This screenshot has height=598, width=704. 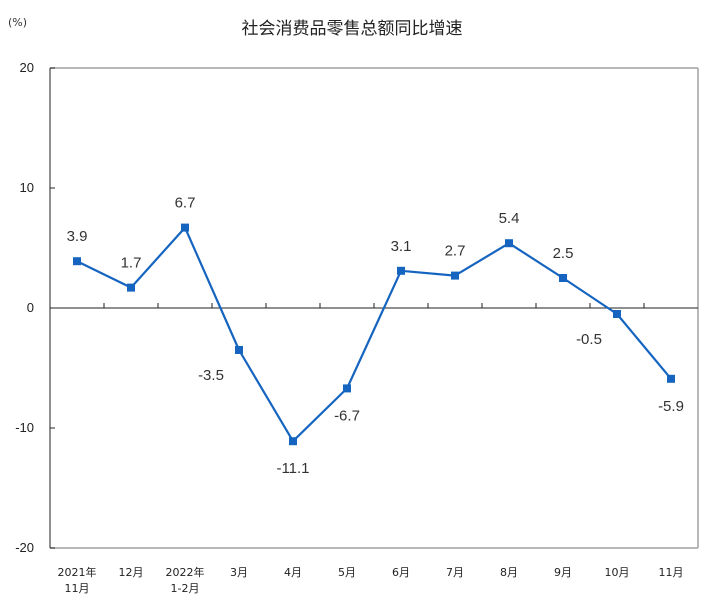 What do you see at coordinates (24, 427) in the screenshot?
I see `y-tick-label: -10` at bounding box center [24, 427].